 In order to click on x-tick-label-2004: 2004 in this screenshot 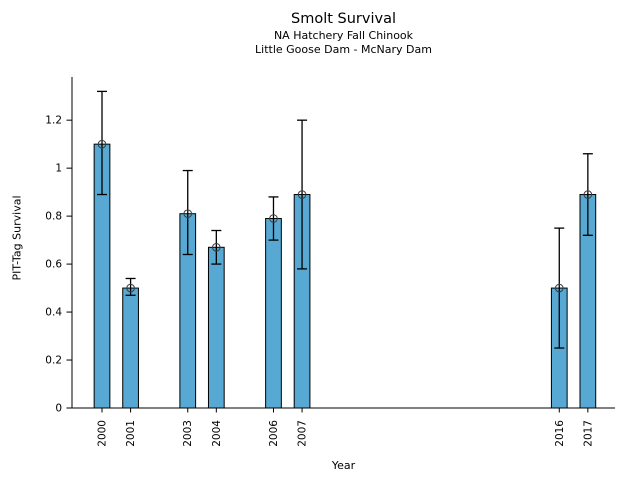, I will do `click(217, 433)`.